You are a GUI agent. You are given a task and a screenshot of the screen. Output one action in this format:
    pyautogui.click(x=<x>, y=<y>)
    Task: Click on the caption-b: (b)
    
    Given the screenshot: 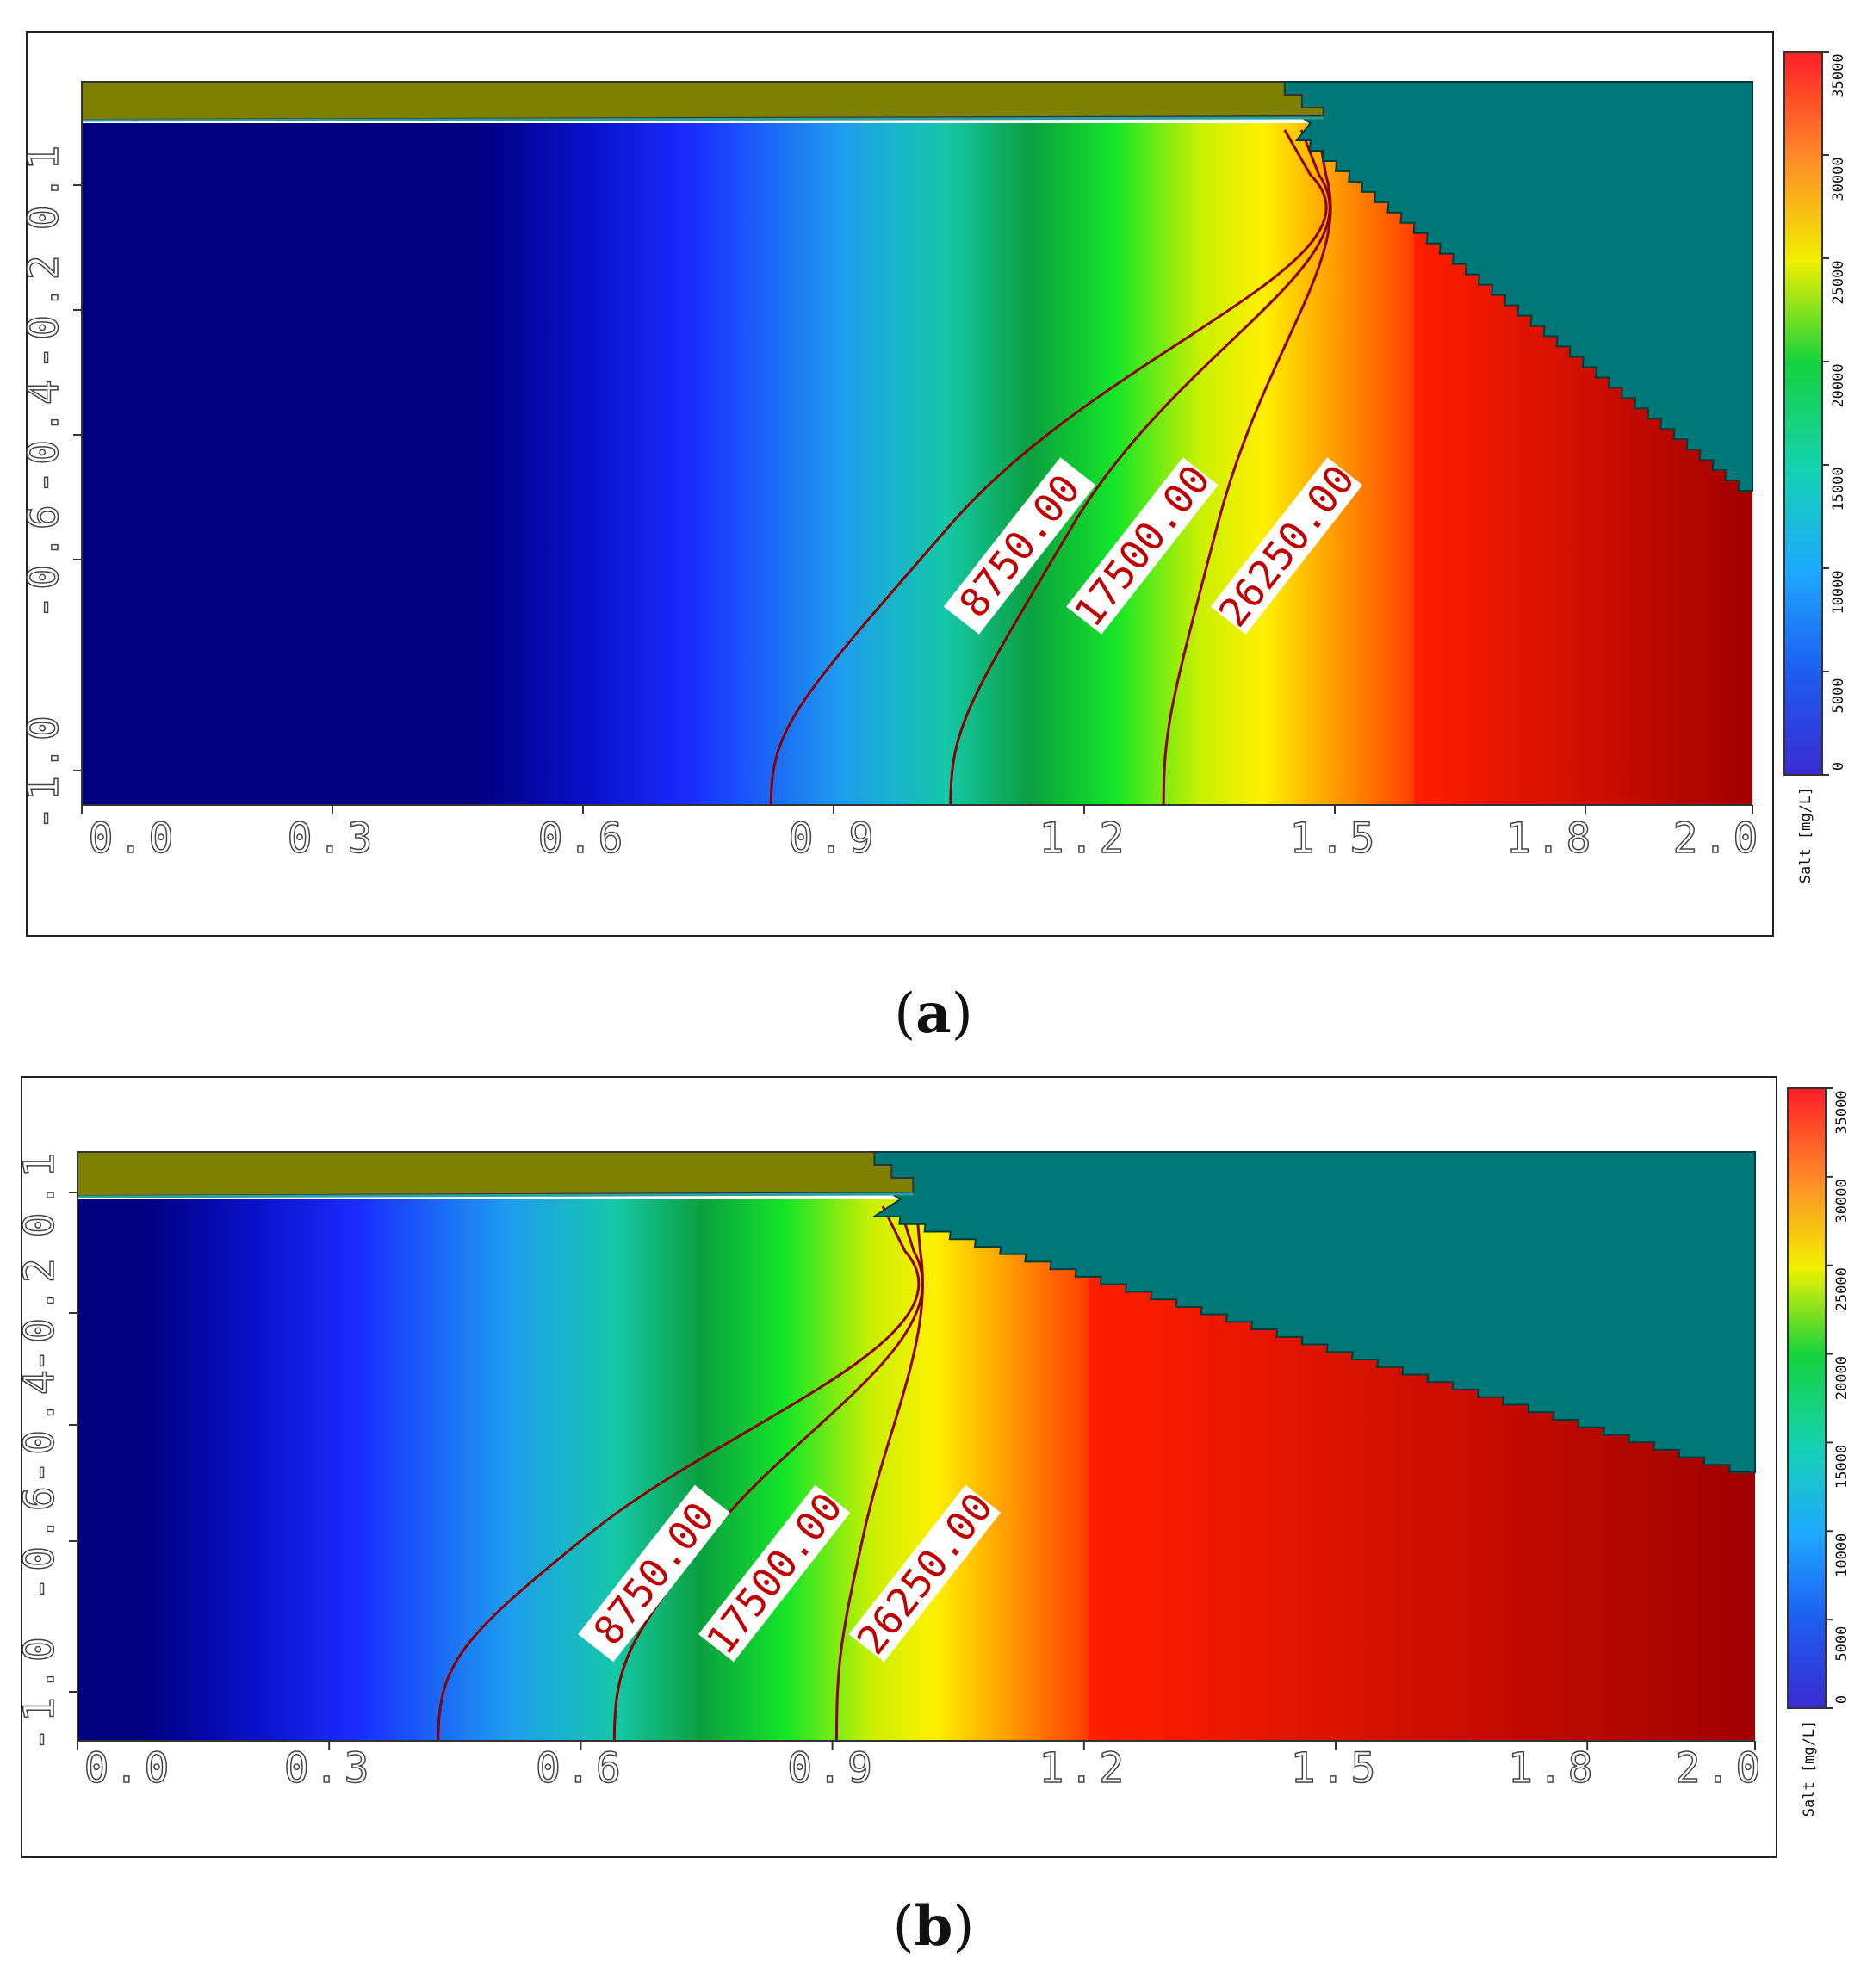 What is the action you would take?
    pyautogui.click(x=933, y=1927)
    